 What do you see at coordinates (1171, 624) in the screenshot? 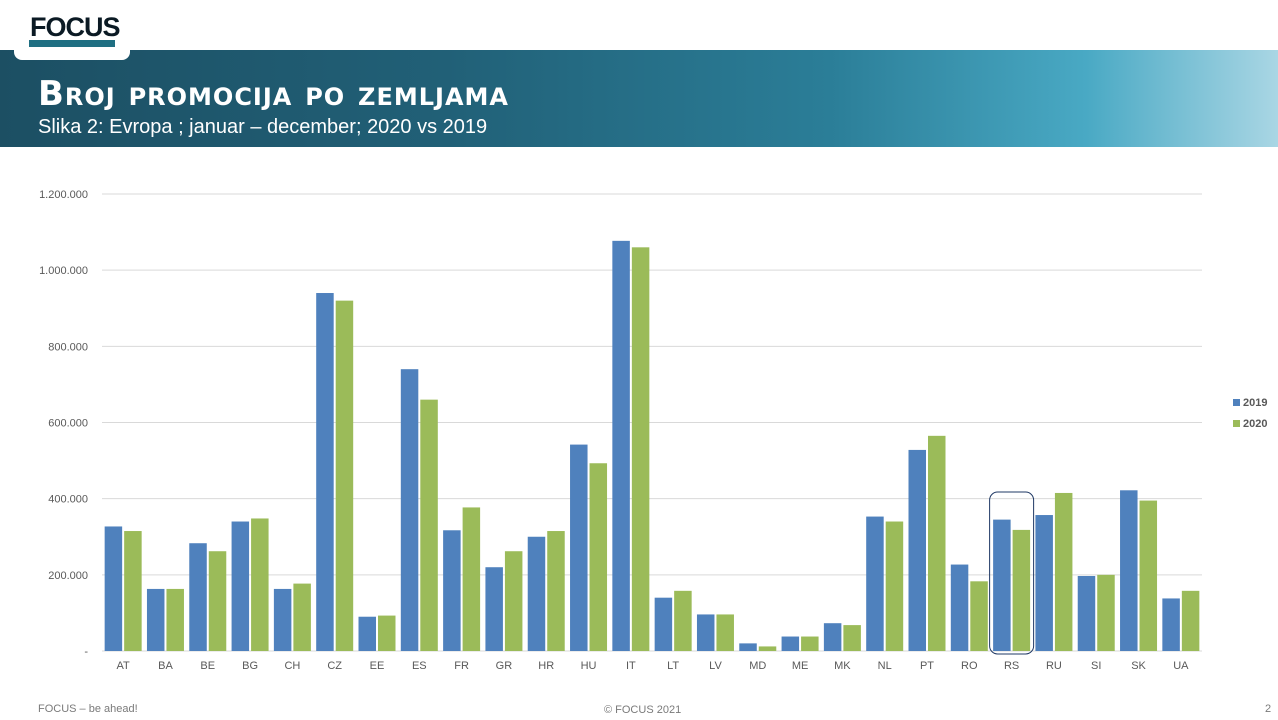
I see `bar-ua-2019` at bounding box center [1171, 624].